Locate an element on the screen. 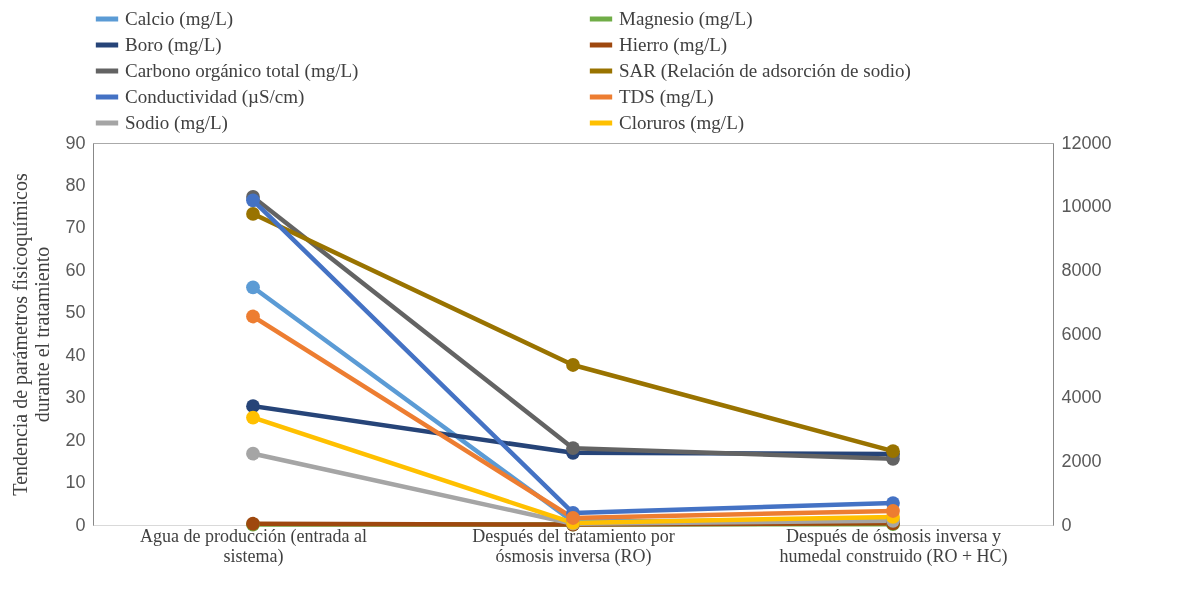 The width and height of the screenshot is (1193, 615). legend-label: TDS (mg/L) is located at coordinates (666, 97).